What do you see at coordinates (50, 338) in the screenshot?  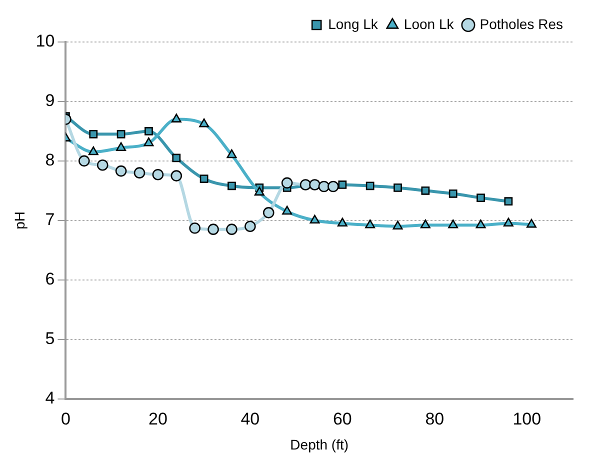 I see `y-tick-label: 5` at bounding box center [50, 338].